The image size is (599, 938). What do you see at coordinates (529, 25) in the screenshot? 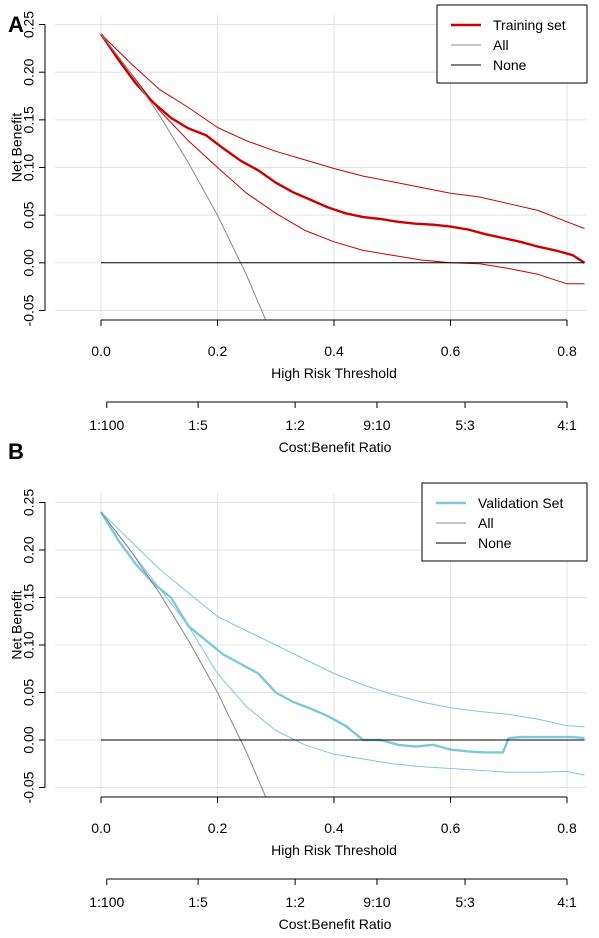
I see `legend-label: Training set` at bounding box center [529, 25].